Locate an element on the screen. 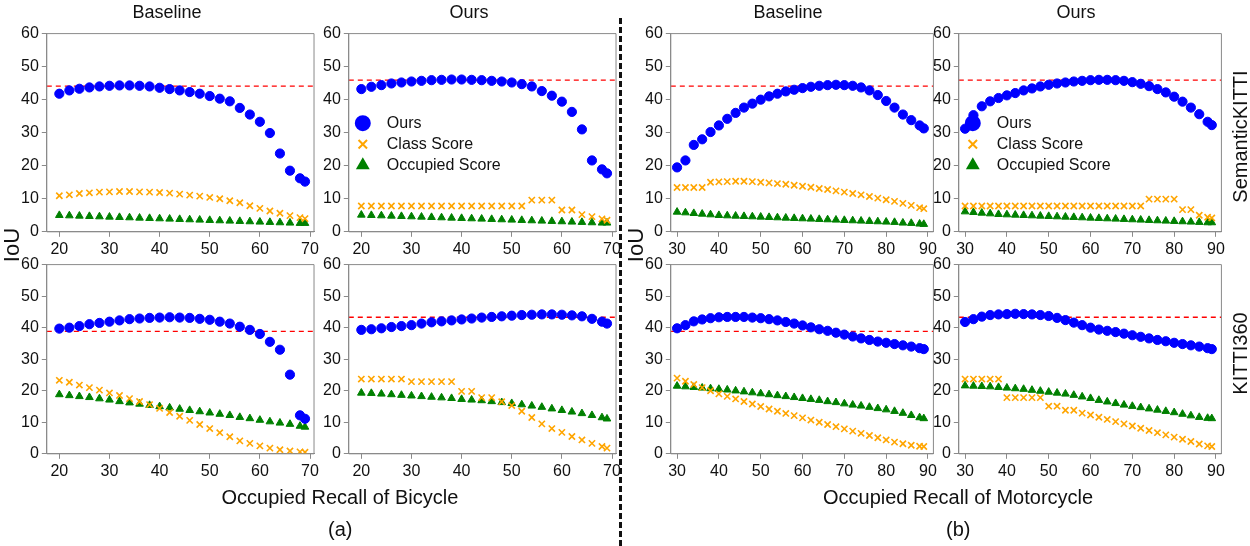  text: (a) is located at coordinates (340, 529).